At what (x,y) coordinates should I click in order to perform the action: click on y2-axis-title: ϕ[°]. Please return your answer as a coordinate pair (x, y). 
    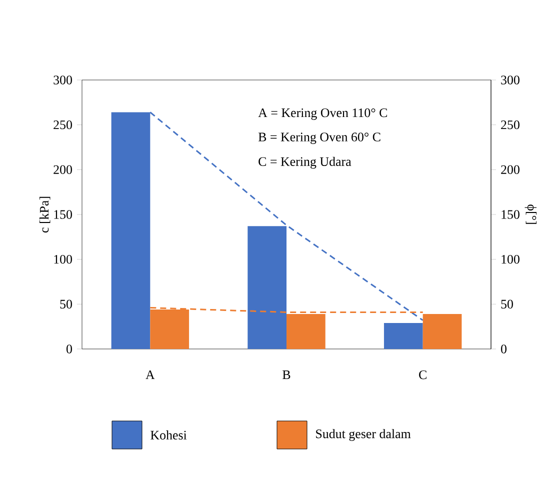
    Looking at the image, I should click on (530, 214).